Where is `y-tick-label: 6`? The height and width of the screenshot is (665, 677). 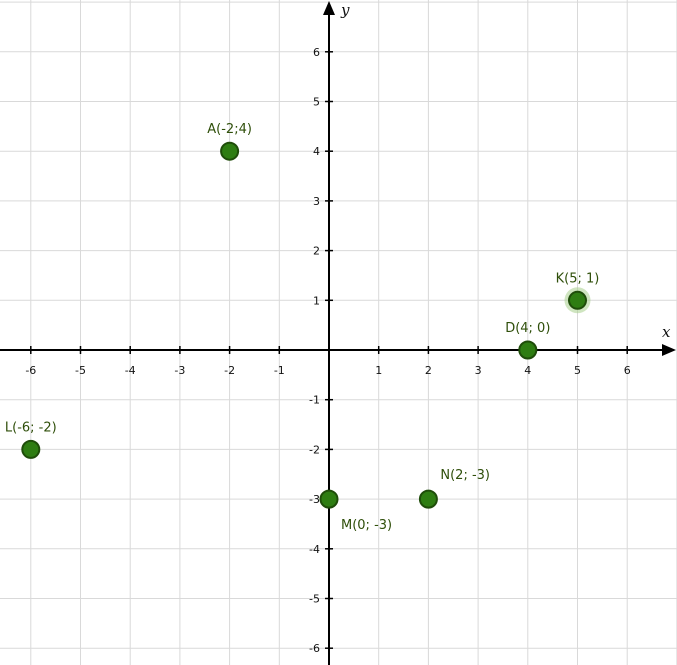 y-tick-label: 6 is located at coordinates (316, 52).